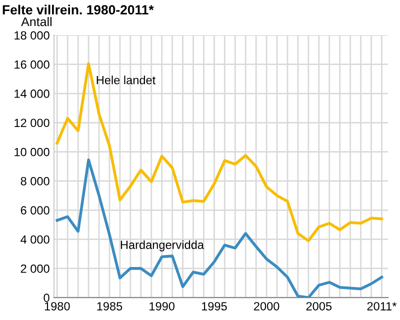 This screenshot has width=400, height=320. What do you see at coordinates (35, 181) in the screenshot?
I see `y-tick-label: 8 000` at bounding box center [35, 181].